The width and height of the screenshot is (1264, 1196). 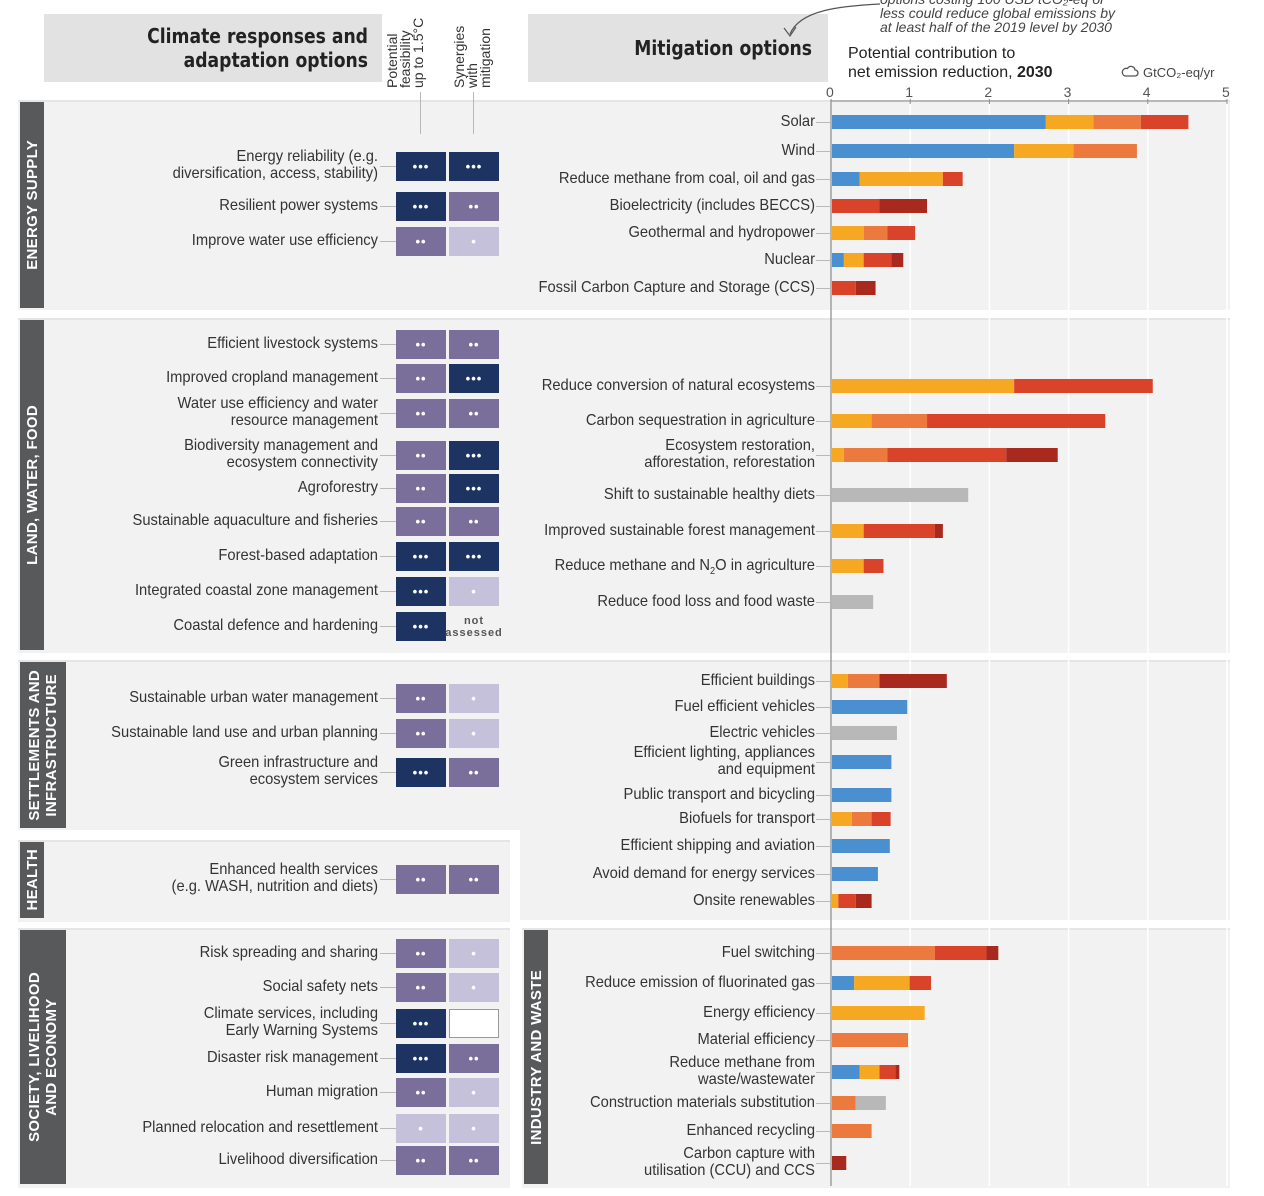 I want to click on adaptation-label: Efficient livestock systems, so click(x=292, y=343).